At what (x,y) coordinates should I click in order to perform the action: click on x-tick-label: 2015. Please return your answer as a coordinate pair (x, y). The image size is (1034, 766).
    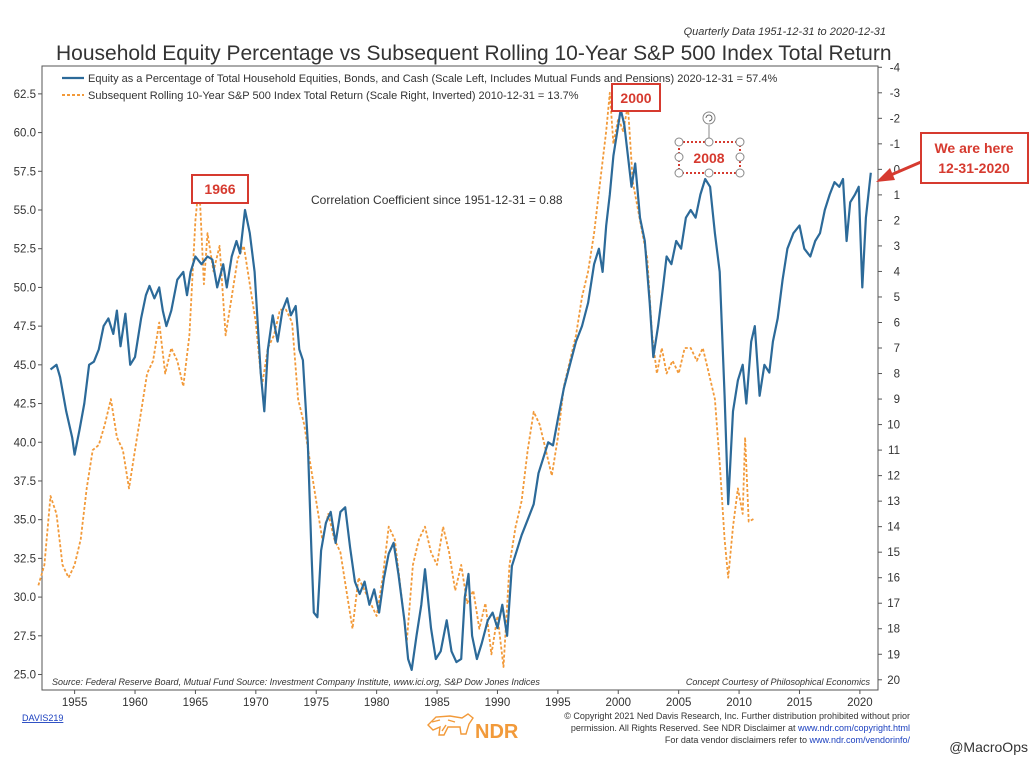
    Looking at the image, I should click on (800, 703).